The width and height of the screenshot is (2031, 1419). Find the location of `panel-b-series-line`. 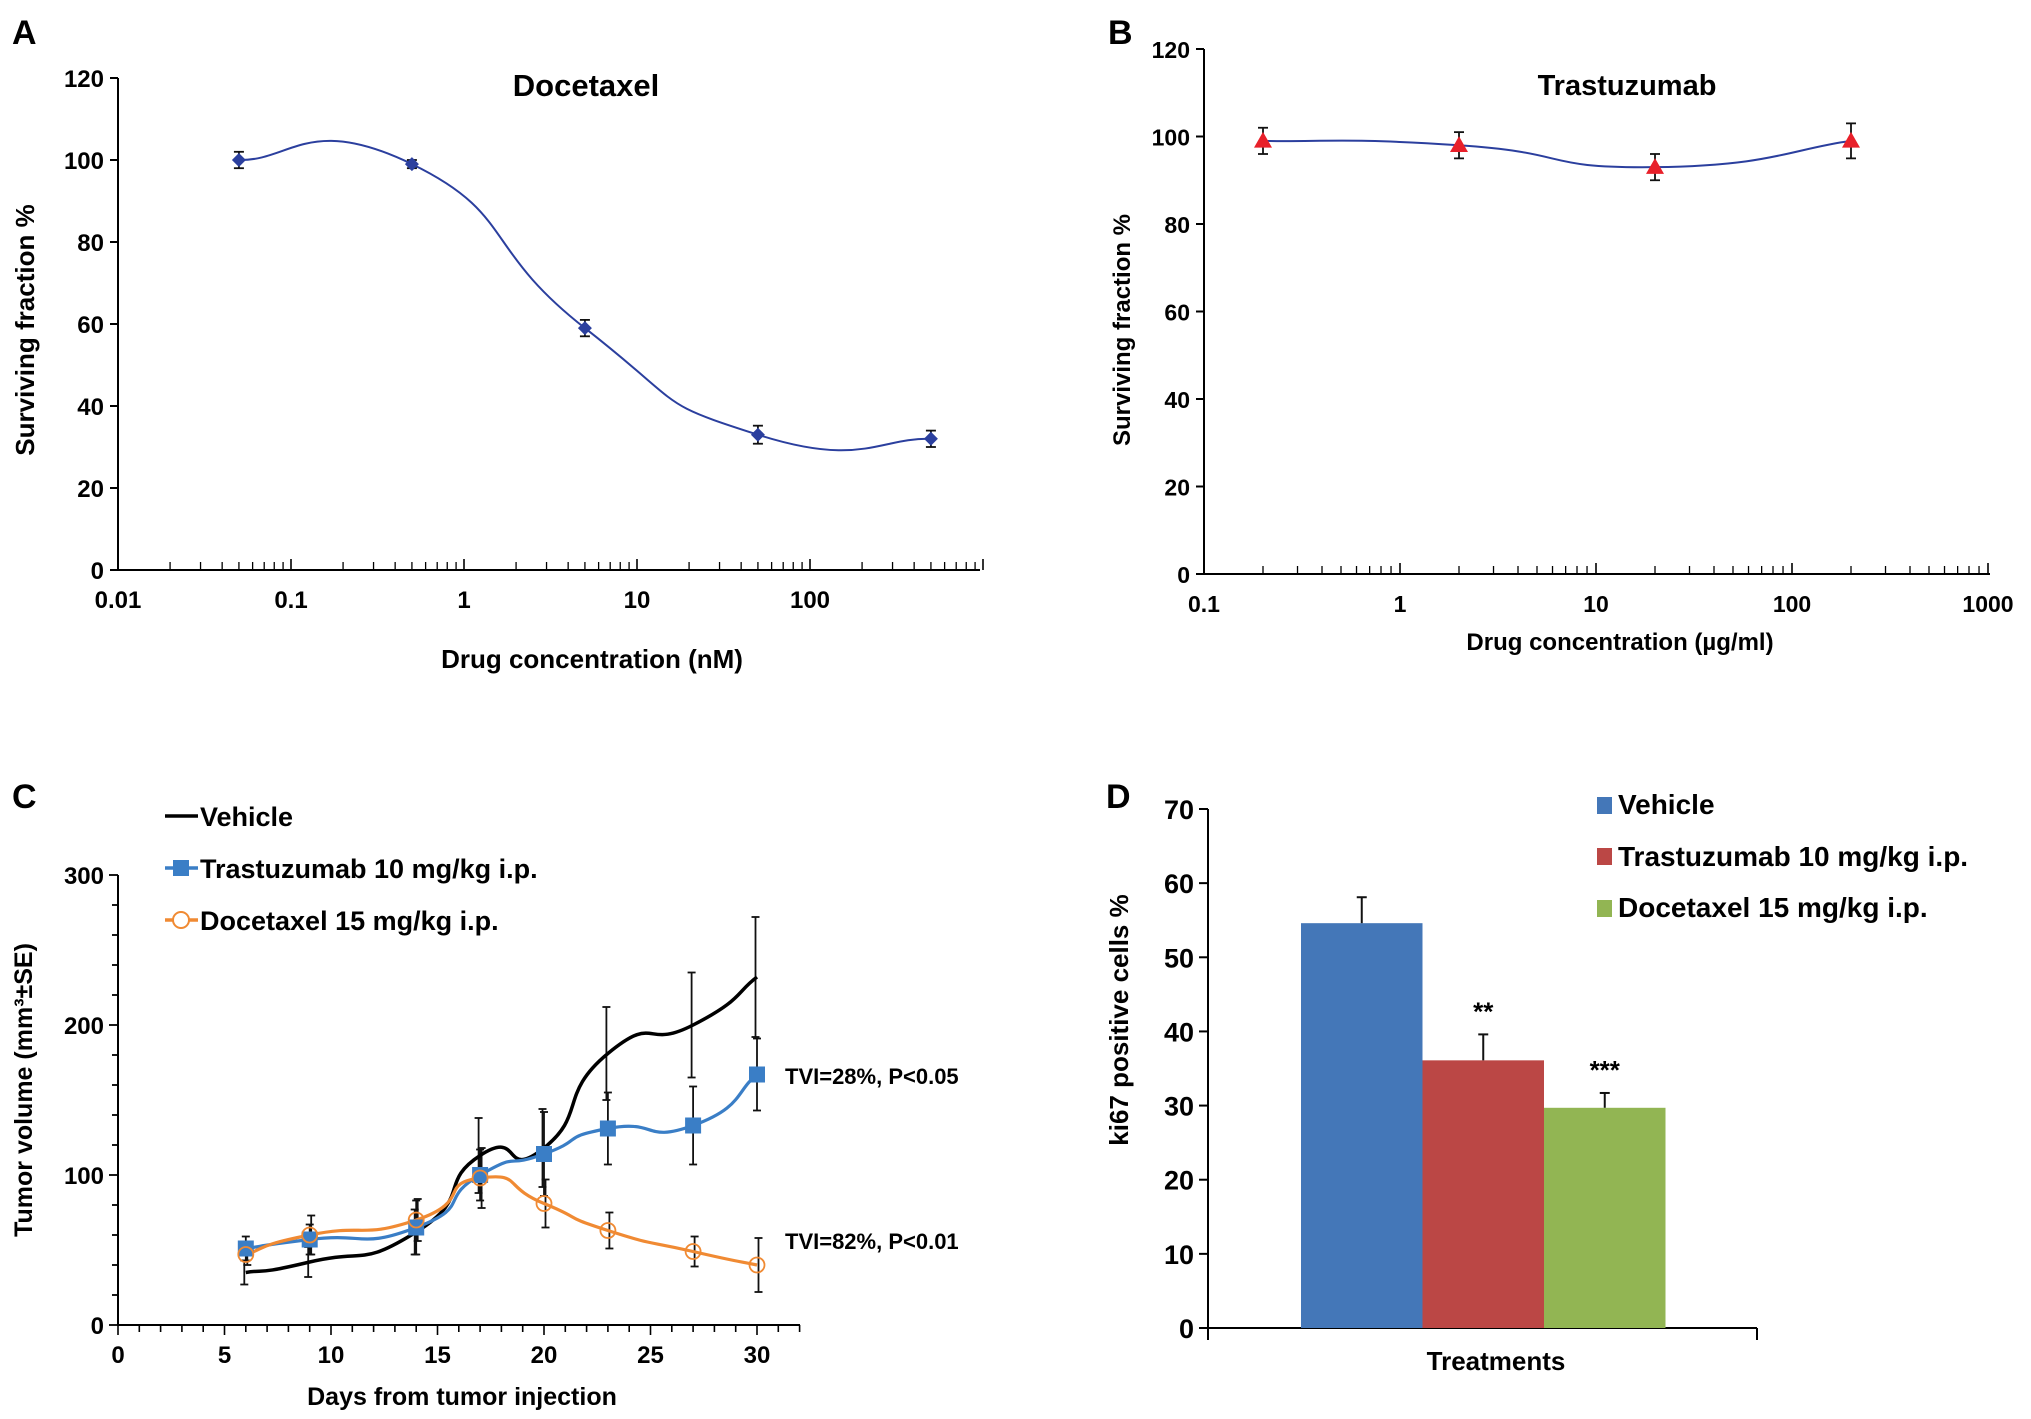

panel-b-series-line is located at coordinates (1557, 154).